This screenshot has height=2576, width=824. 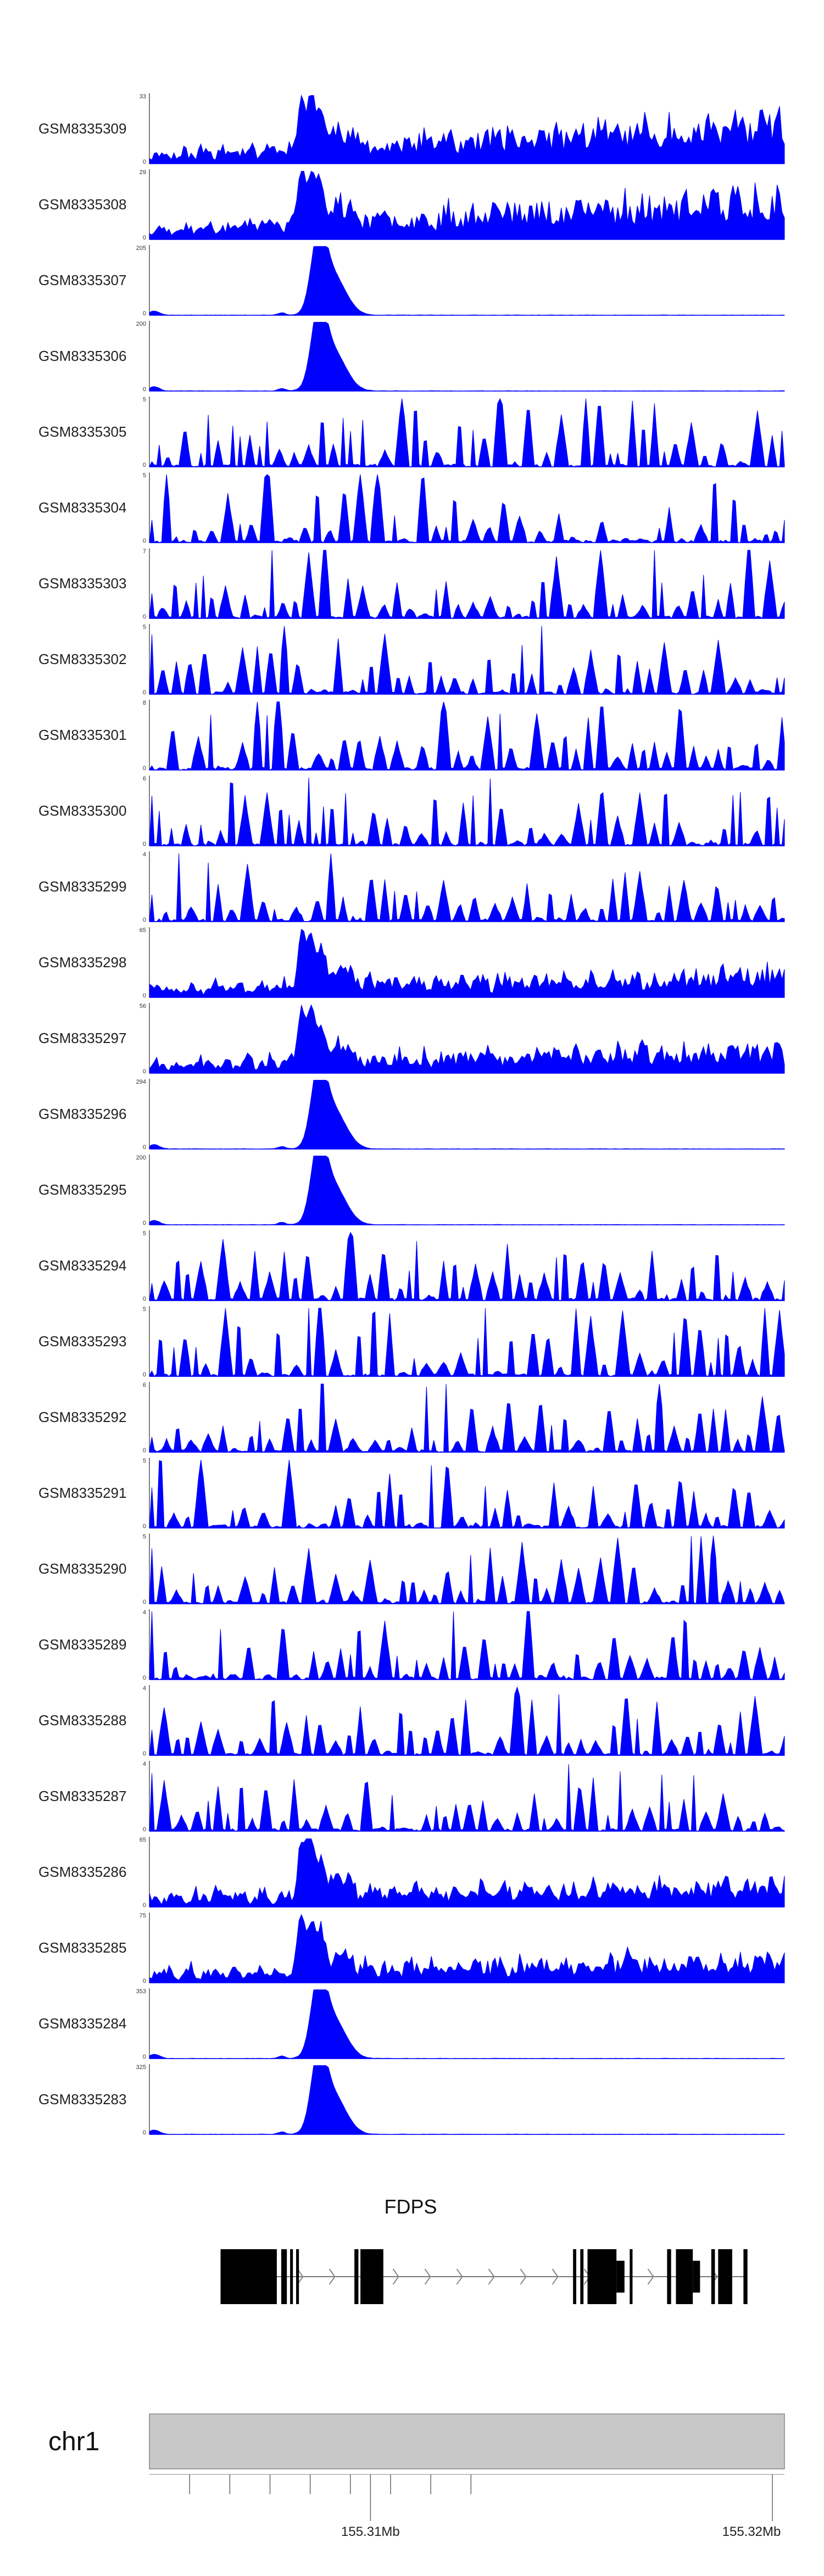 I want to click on track-label: GSM8335307, so click(x=82, y=280).